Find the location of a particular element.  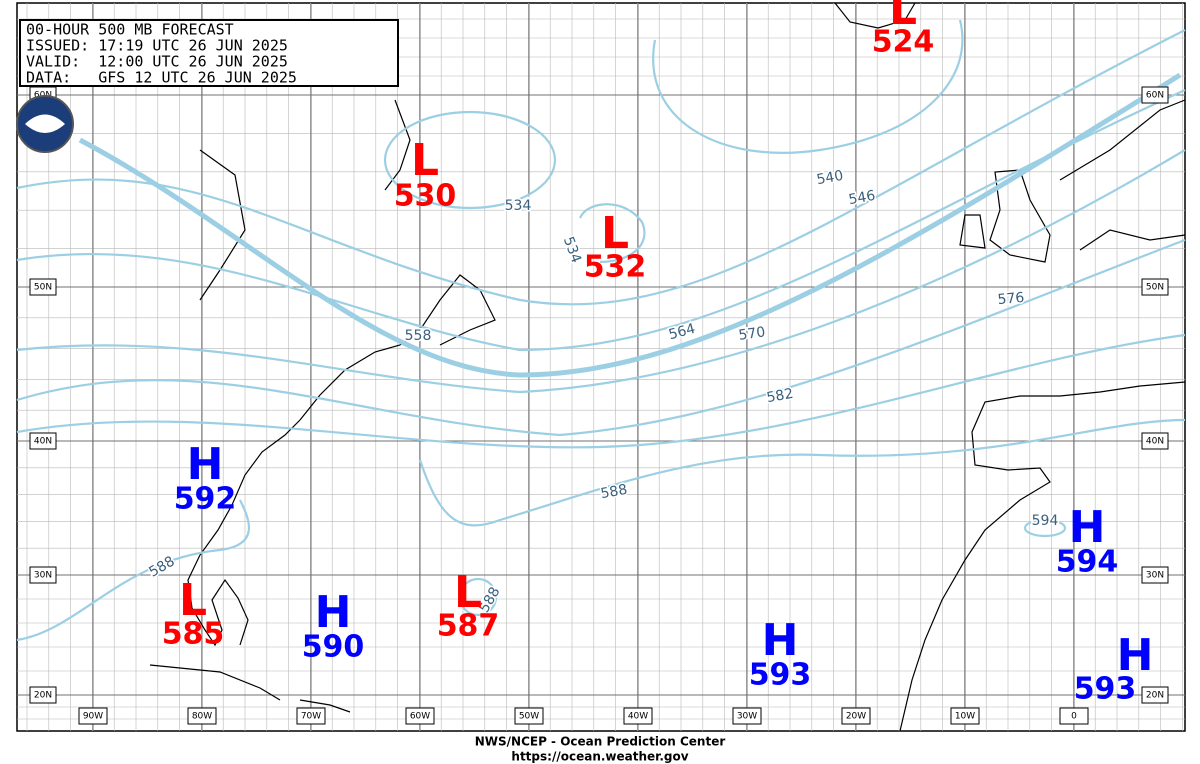

center-value: 590 is located at coordinates (333, 647).